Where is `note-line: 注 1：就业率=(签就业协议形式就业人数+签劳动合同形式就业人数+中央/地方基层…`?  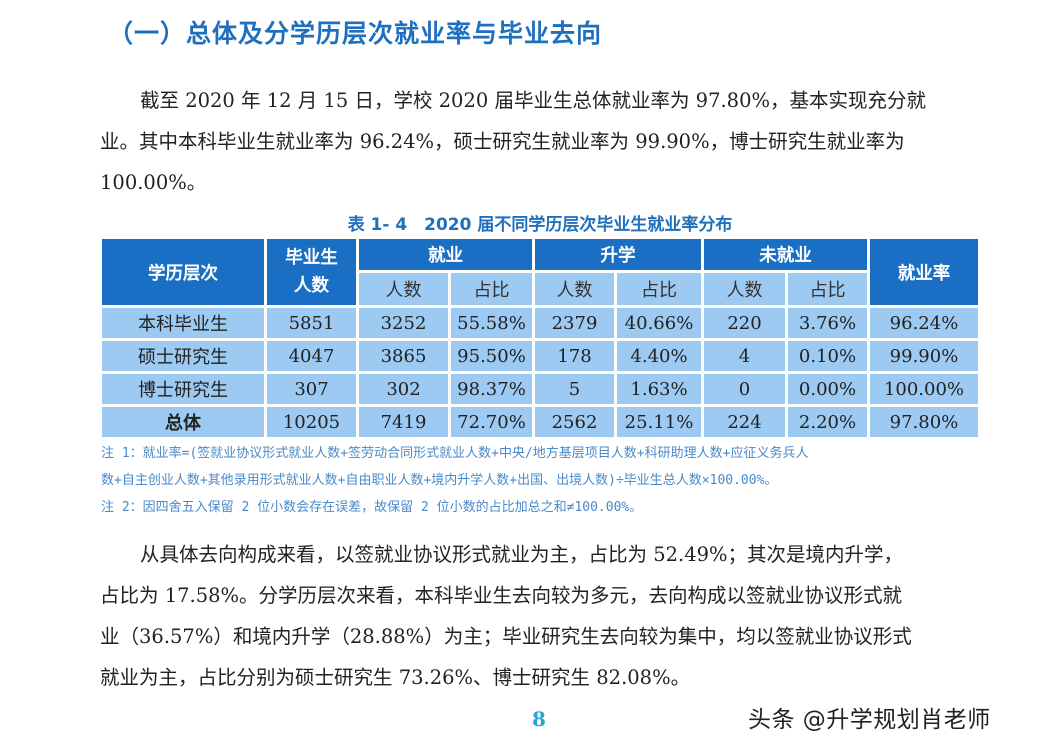 note-line: 注 1：就业率=(签就业协议形式就业人数+签劳动合同形式就业人数+中央/地方基层… is located at coordinates (455, 453).